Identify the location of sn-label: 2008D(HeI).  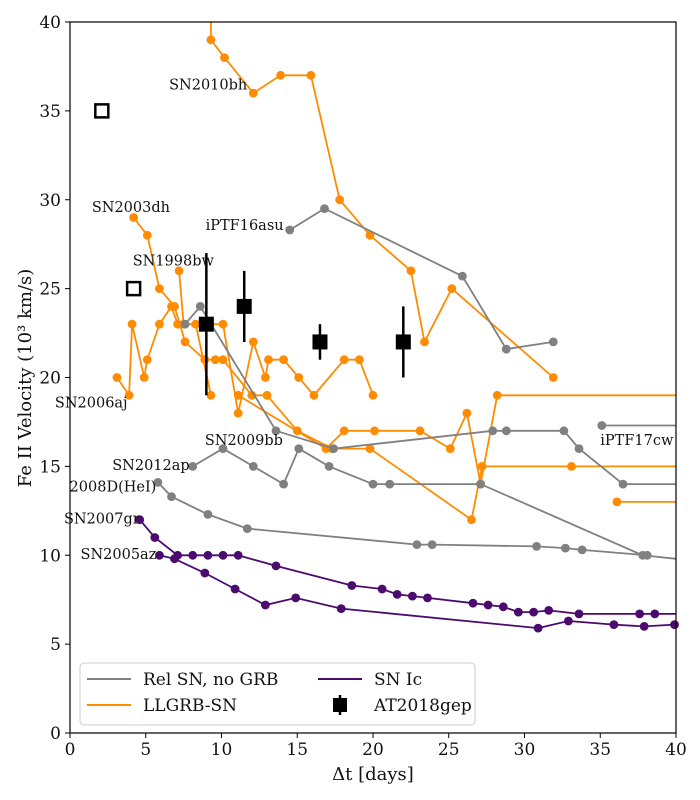
(113, 487).